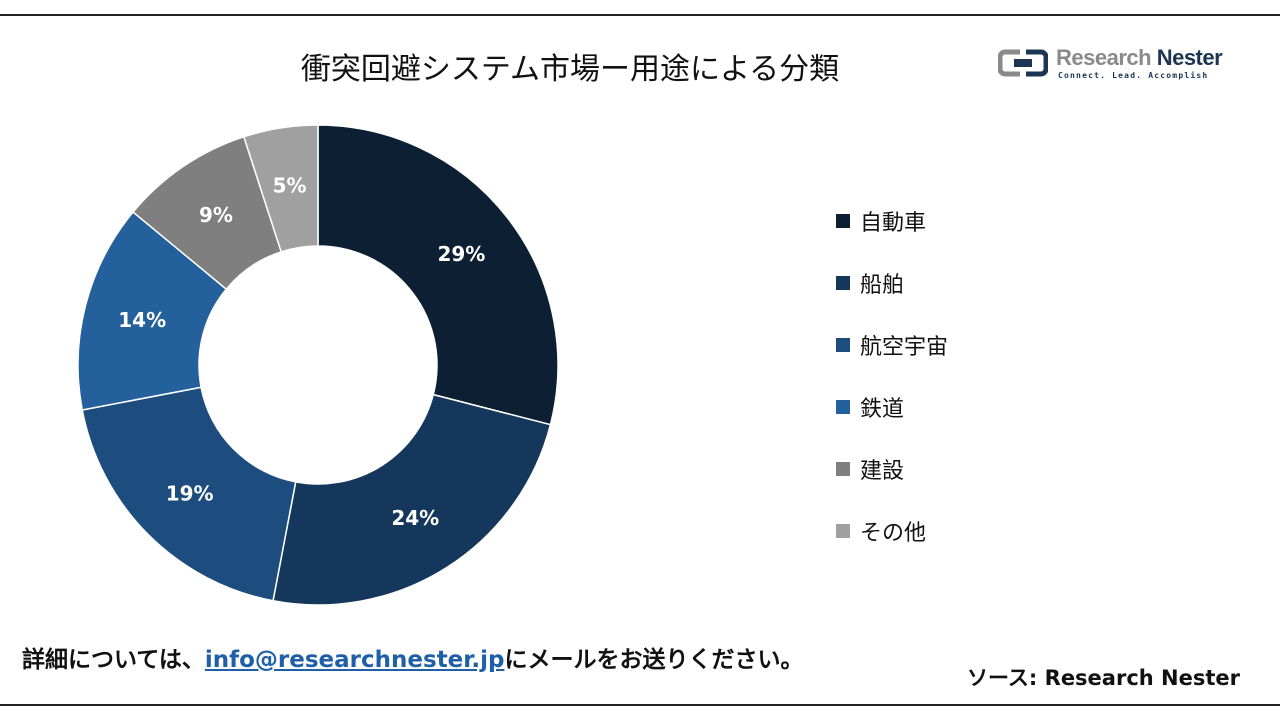 The height and width of the screenshot is (720, 1280). What do you see at coordinates (570, 69) in the screenshot?
I see `chart-title: 衝突回避システム市場ー用途による分類` at bounding box center [570, 69].